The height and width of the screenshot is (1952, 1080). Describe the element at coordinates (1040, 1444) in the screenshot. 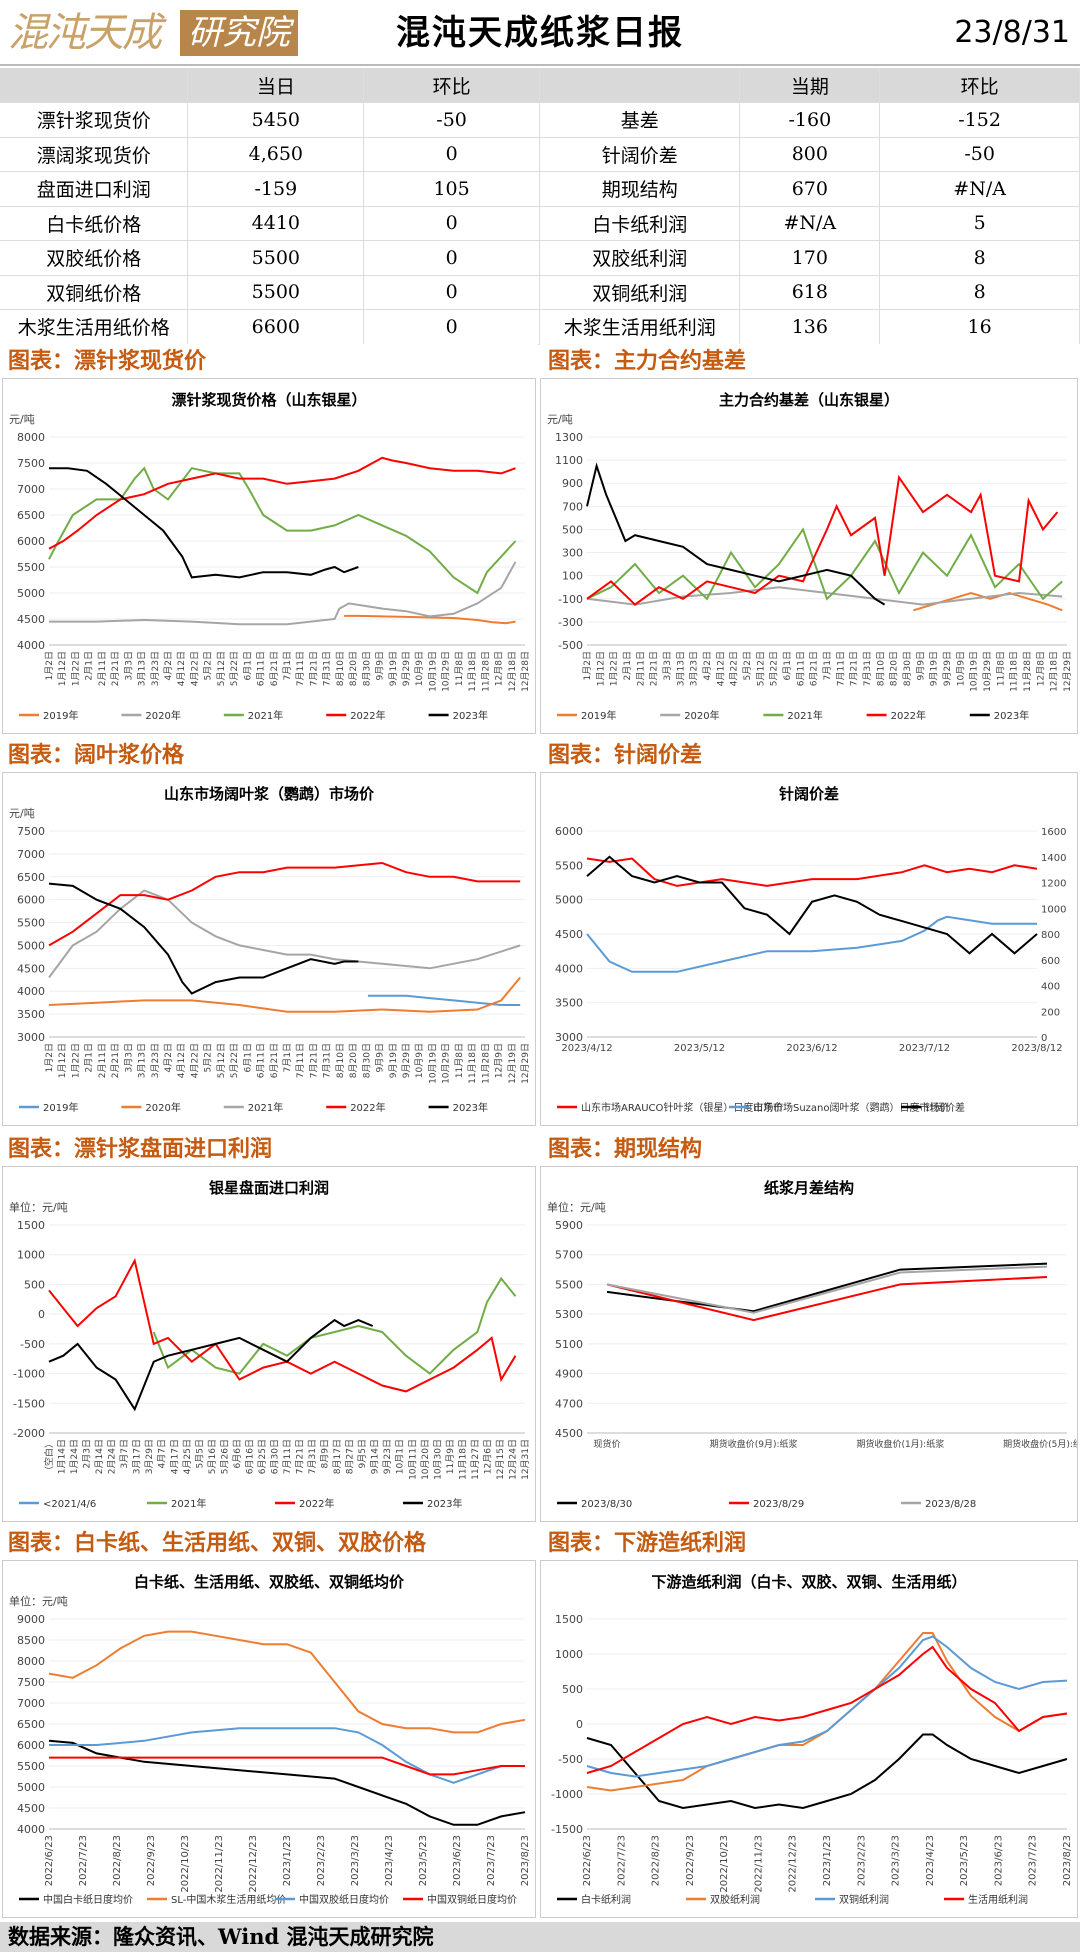

I see `x-tick-label: 期货收盘价(5月):纸浆` at that location.